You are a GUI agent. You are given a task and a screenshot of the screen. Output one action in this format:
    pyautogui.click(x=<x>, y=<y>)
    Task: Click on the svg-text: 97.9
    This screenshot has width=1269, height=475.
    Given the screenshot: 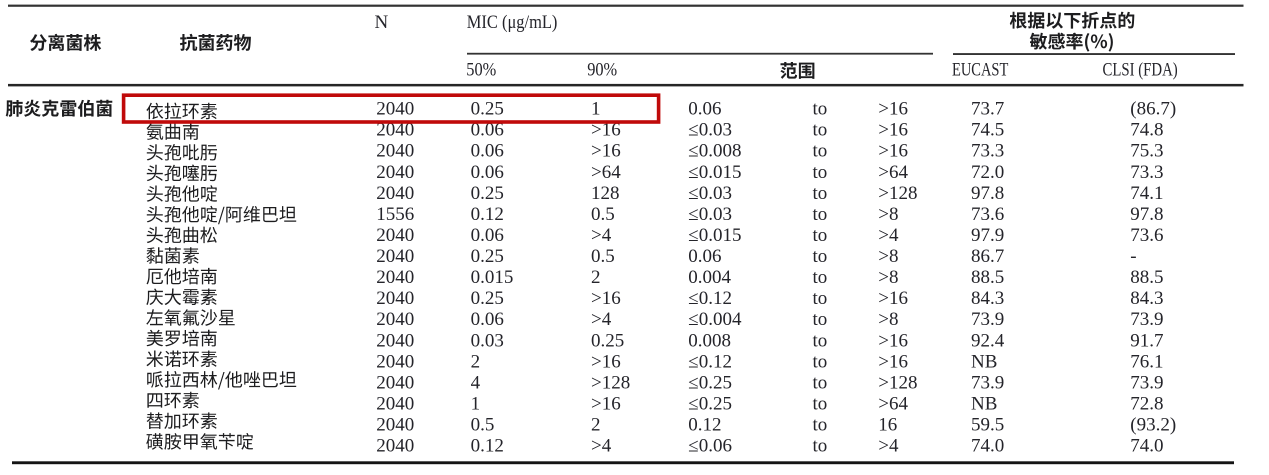 What is the action you would take?
    pyautogui.click(x=987, y=235)
    